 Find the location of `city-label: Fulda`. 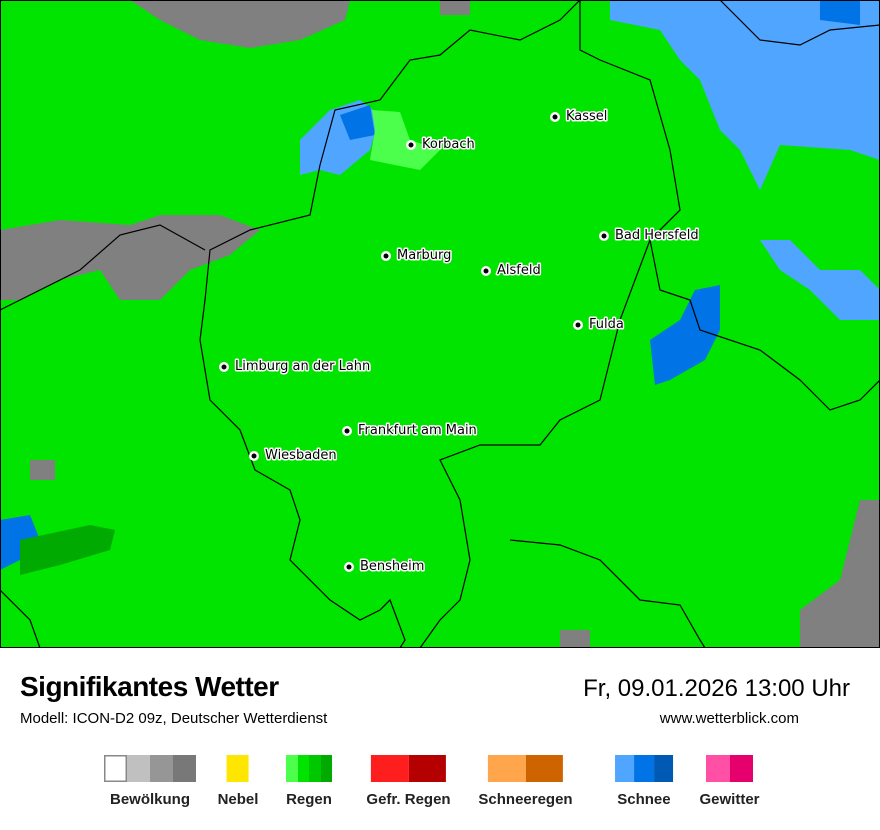

city-label: Fulda is located at coordinates (606, 324).